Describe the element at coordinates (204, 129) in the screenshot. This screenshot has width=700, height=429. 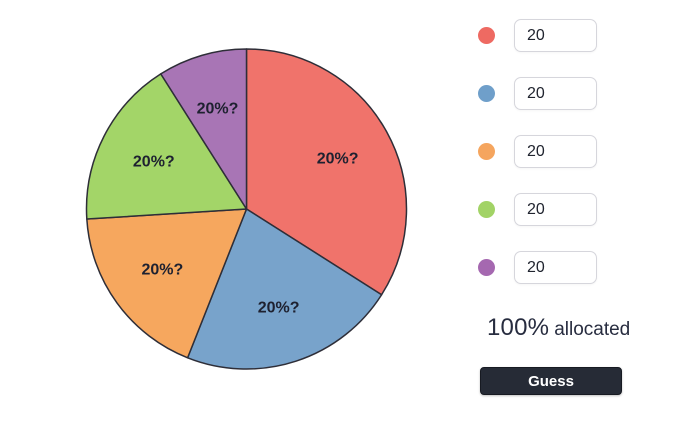
I see `pie-slice-purple` at that location.